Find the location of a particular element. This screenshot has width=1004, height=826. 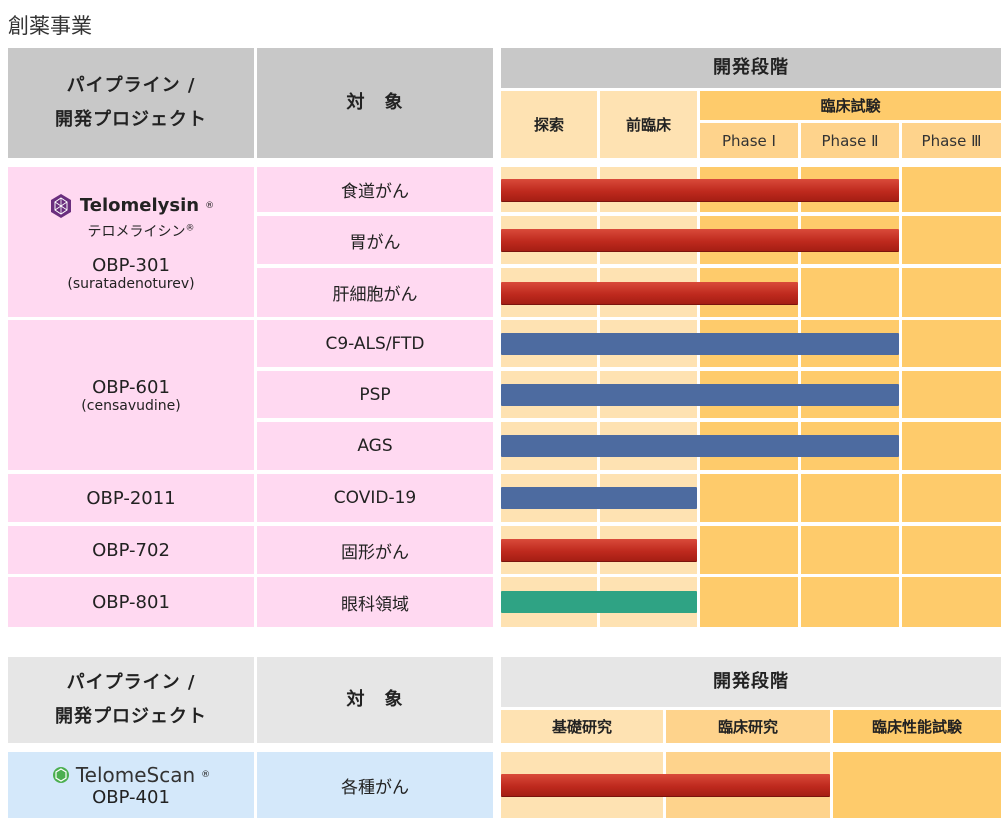

header2-dev-stage-label: 開発段階 is located at coordinates (751, 681).